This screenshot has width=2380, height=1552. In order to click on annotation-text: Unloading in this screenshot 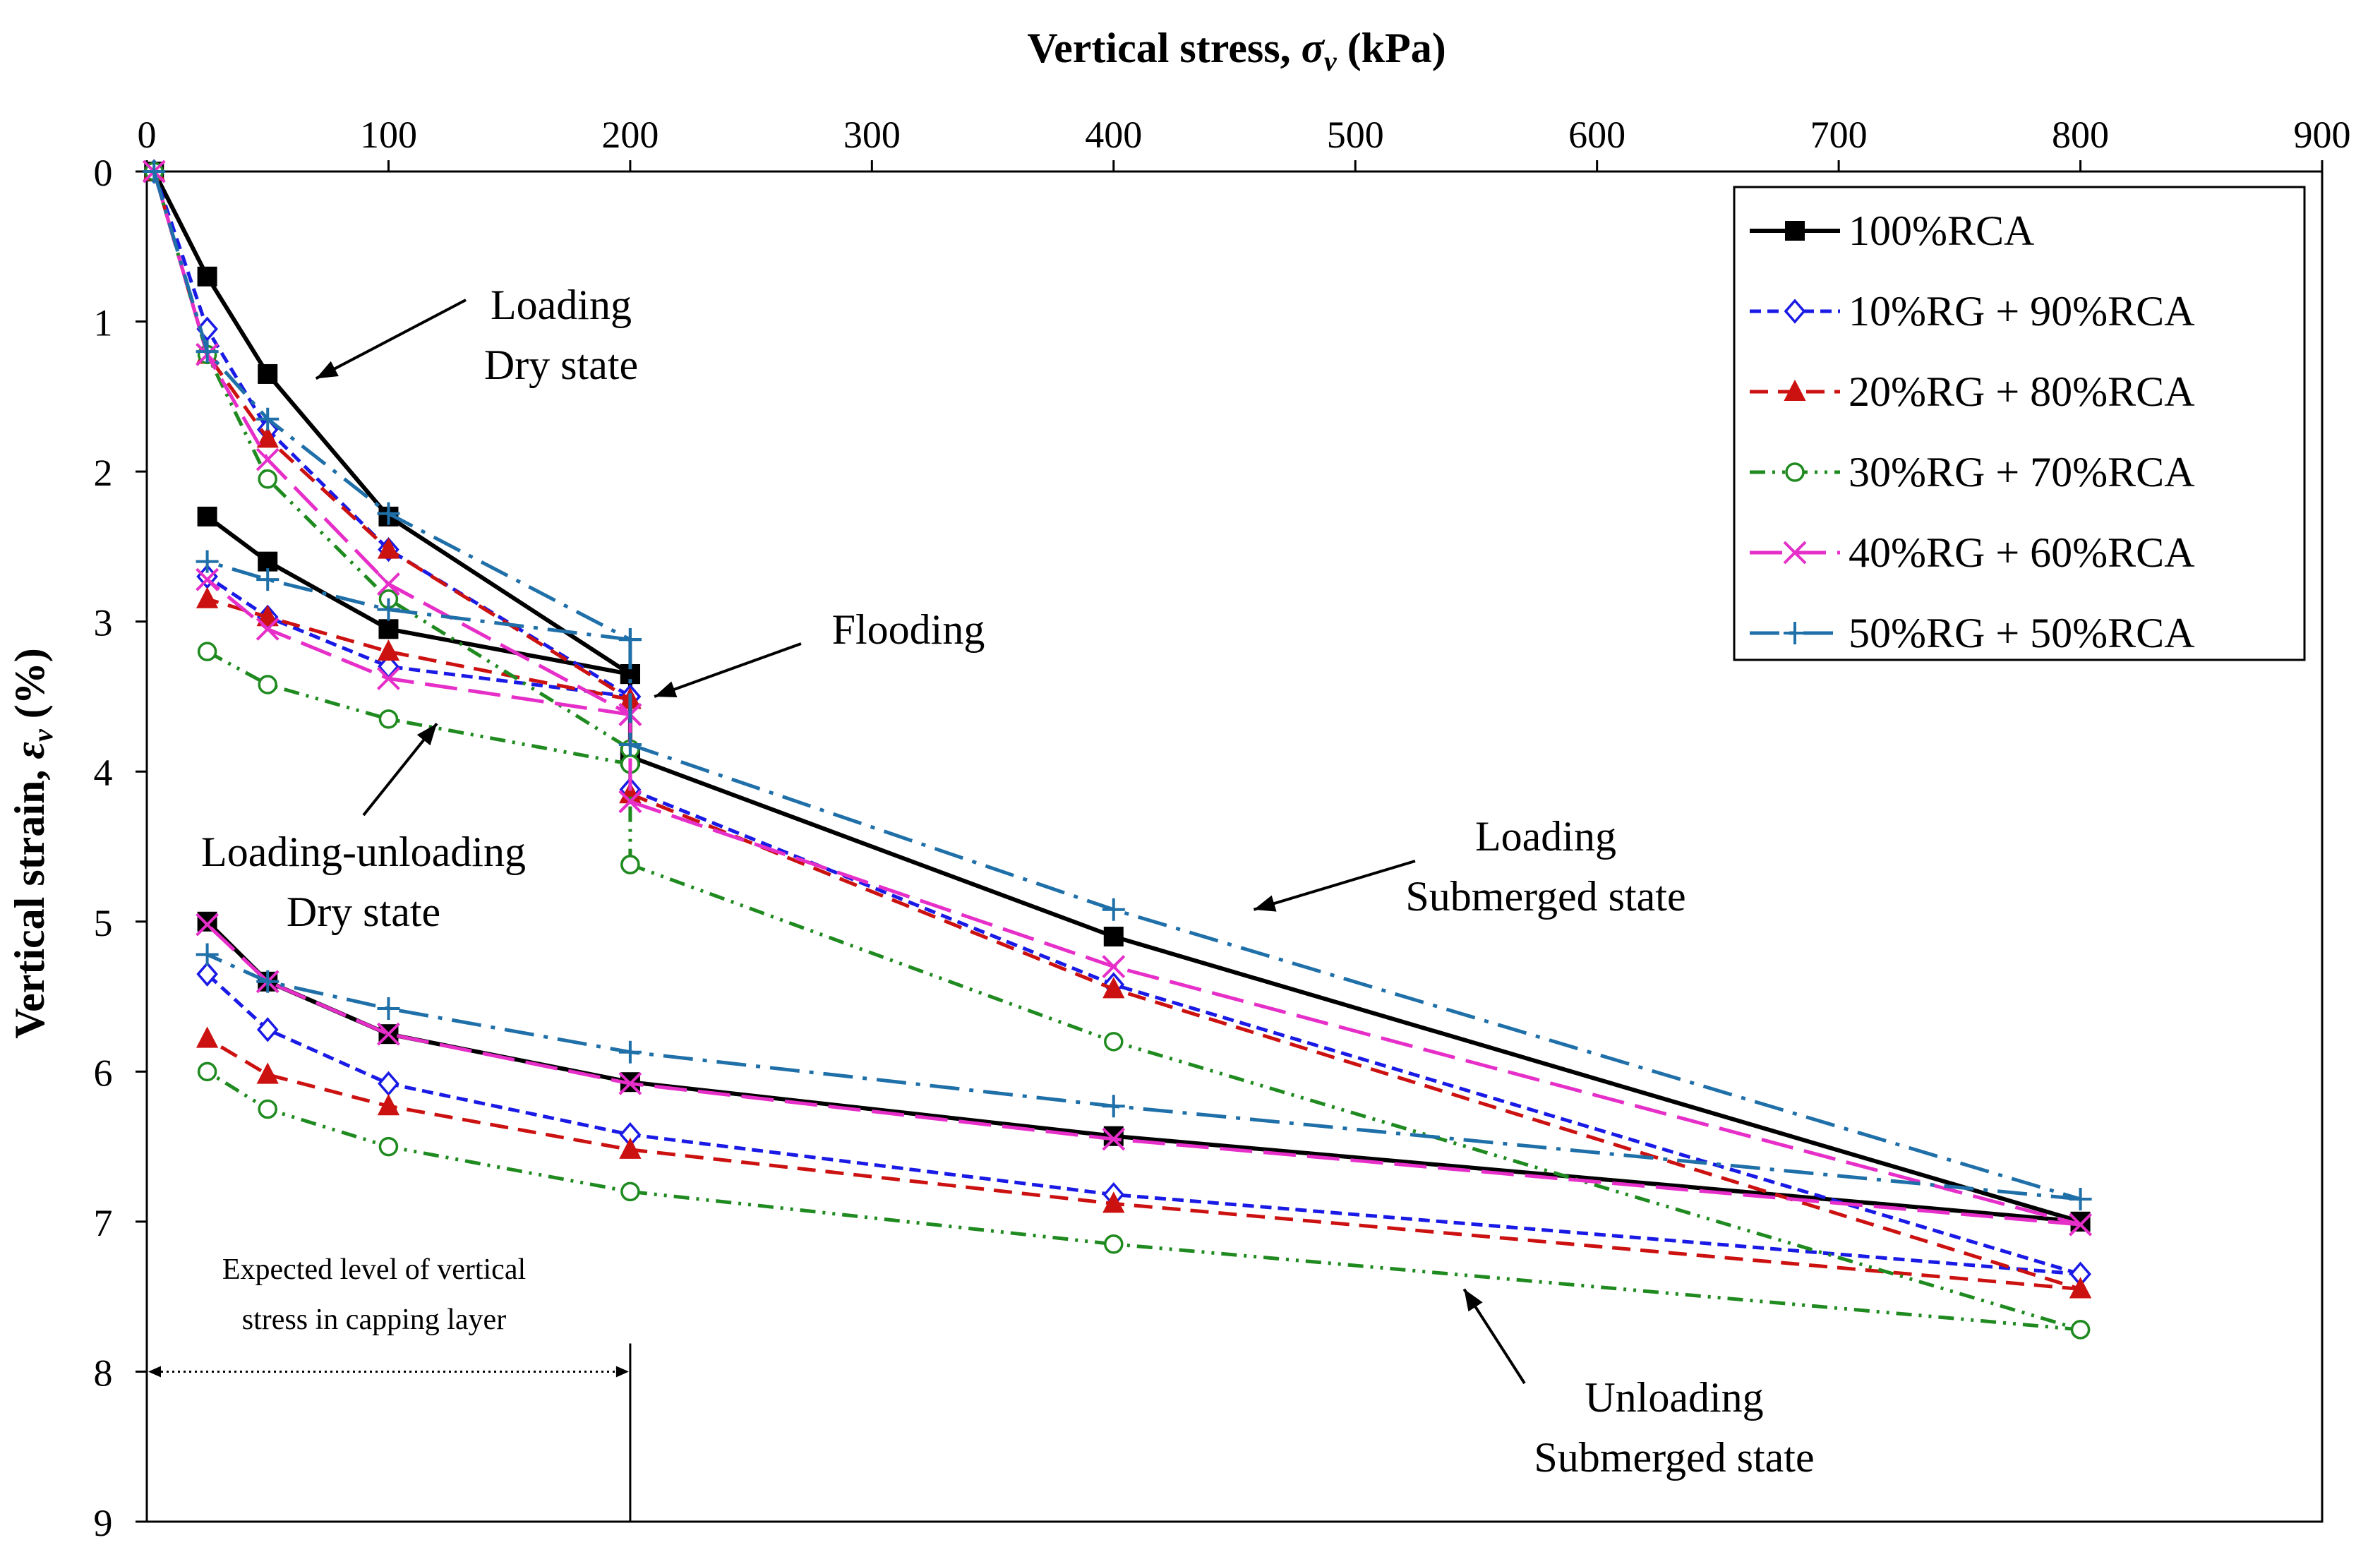, I will do `click(1674, 1398)`.